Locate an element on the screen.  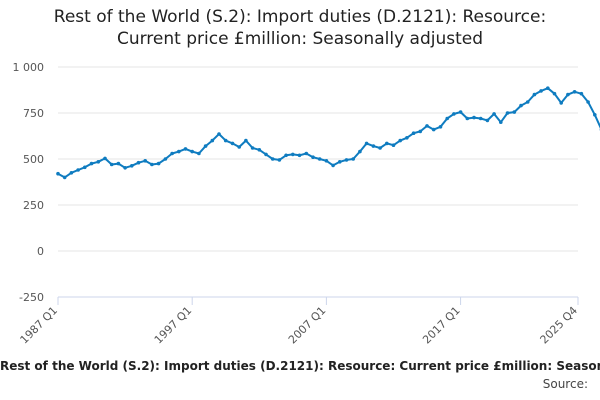
y-tick-label: 750 is located at coordinates (33, 113).